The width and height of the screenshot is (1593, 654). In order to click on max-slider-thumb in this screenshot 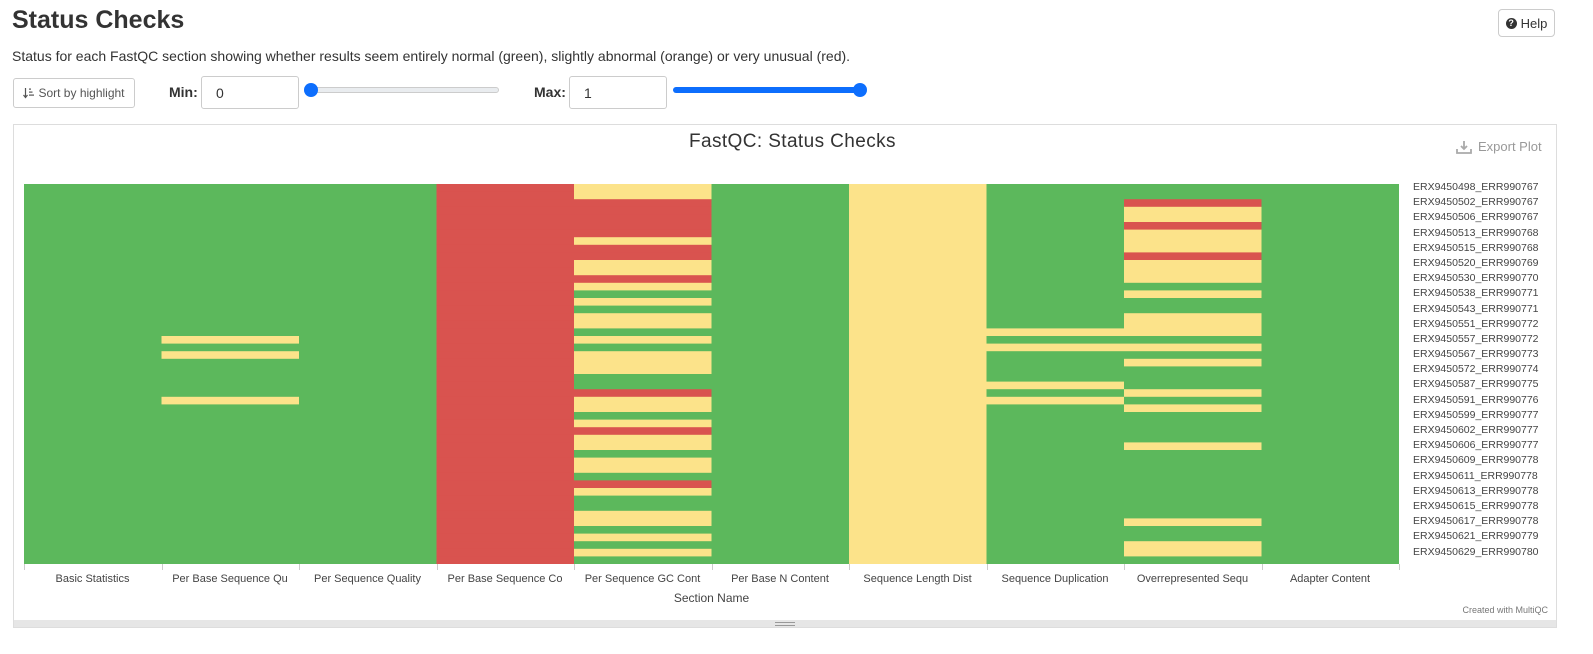, I will do `click(860, 90)`.